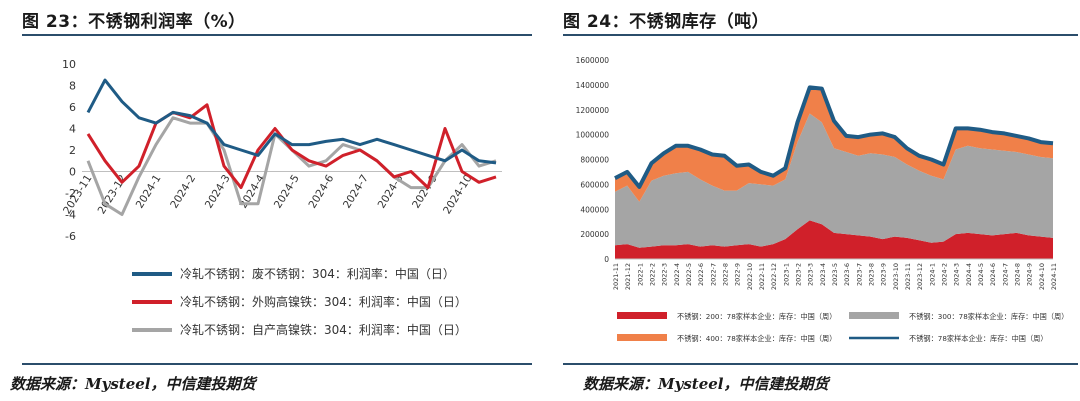  Describe the element at coordinates (756, 338) in the screenshot. I see `legend-label: 不锈钢：400：78家样本企业：库存：中国（周）` at that location.